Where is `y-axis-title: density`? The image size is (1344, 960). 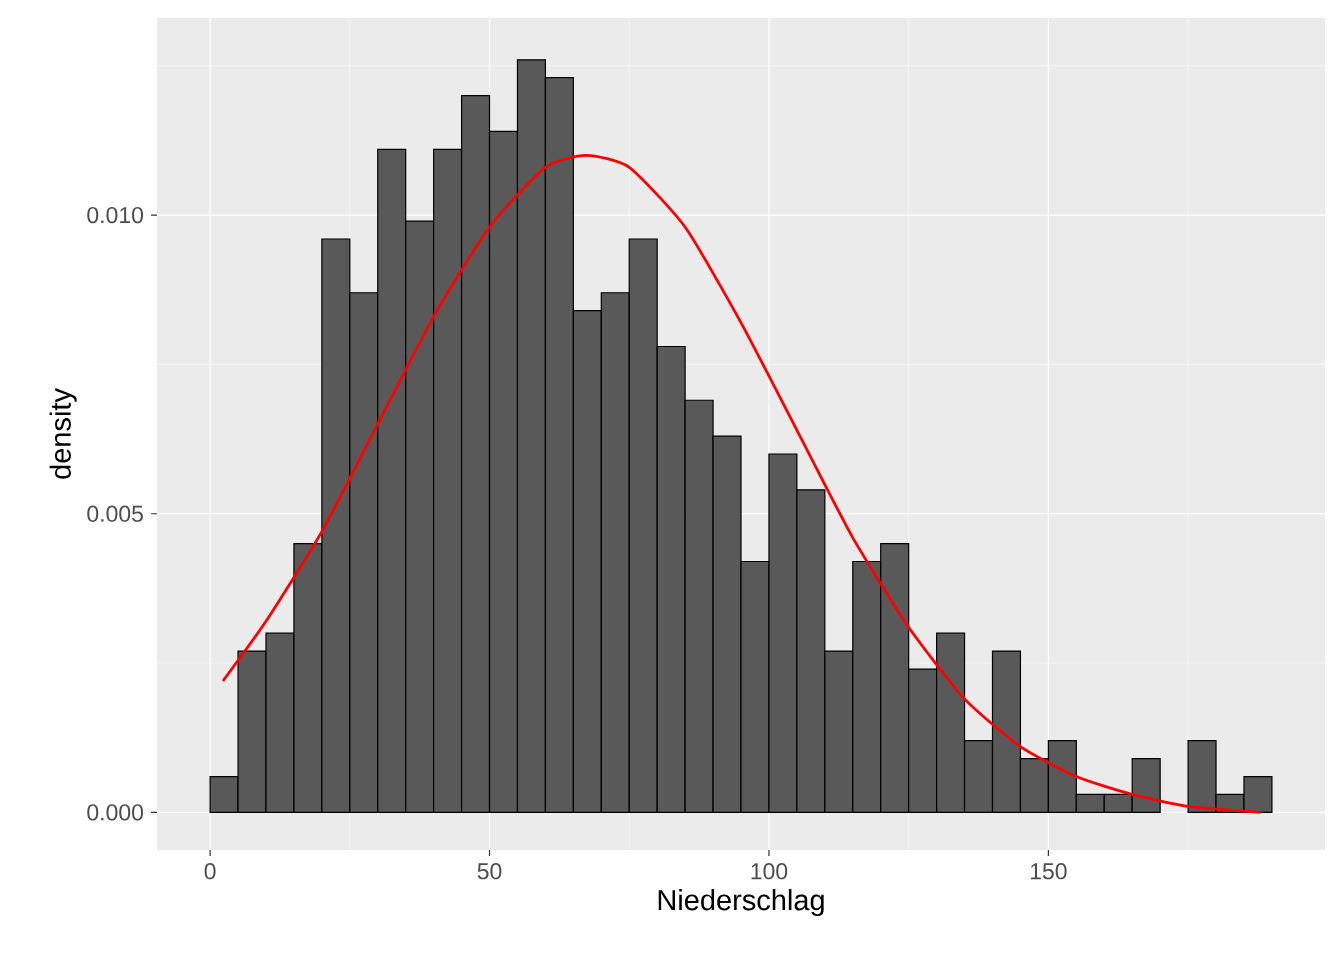 y-axis-title: density is located at coordinates (63, 433).